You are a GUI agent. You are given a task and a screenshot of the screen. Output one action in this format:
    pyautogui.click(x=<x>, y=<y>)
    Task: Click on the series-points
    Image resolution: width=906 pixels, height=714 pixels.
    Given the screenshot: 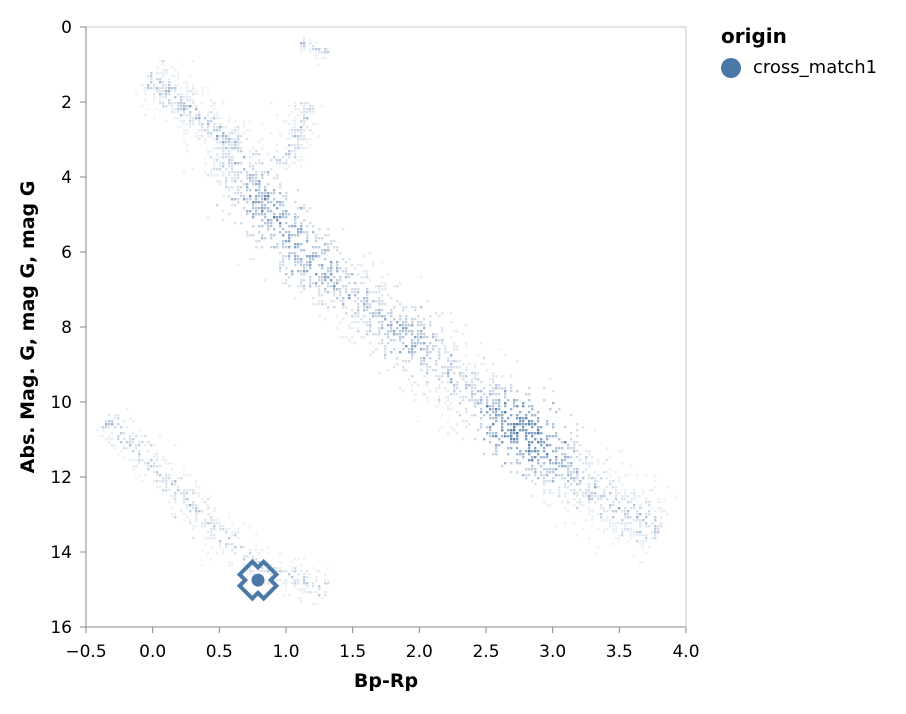 What is the action you would take?
    pyautogui.click(x=258, y=580)
    